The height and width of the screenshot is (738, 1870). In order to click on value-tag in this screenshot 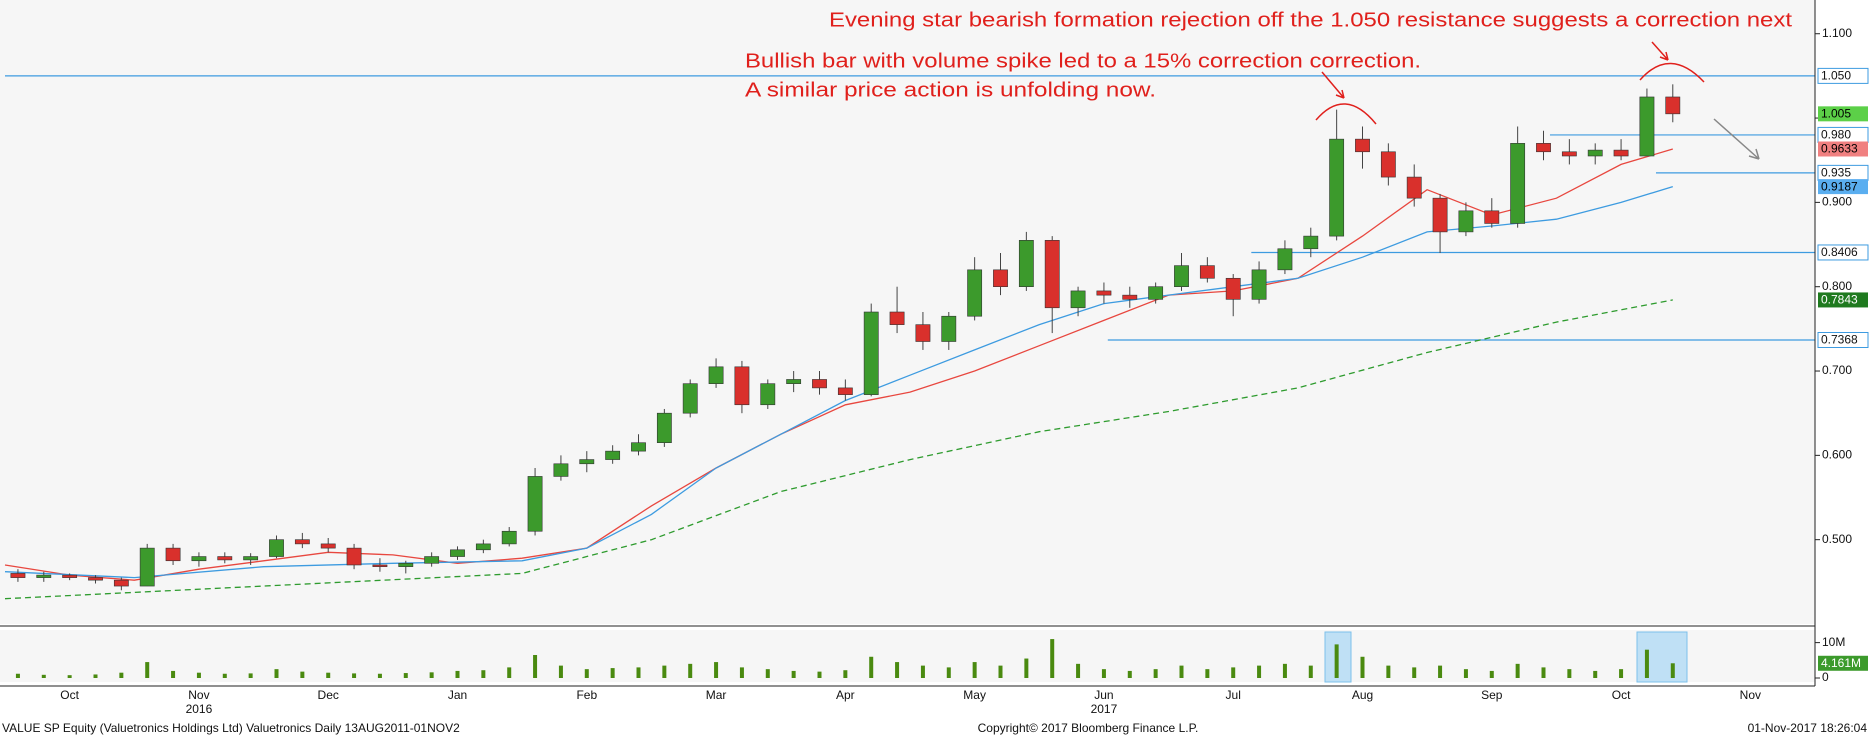, I will do `click(1843, 149)`.